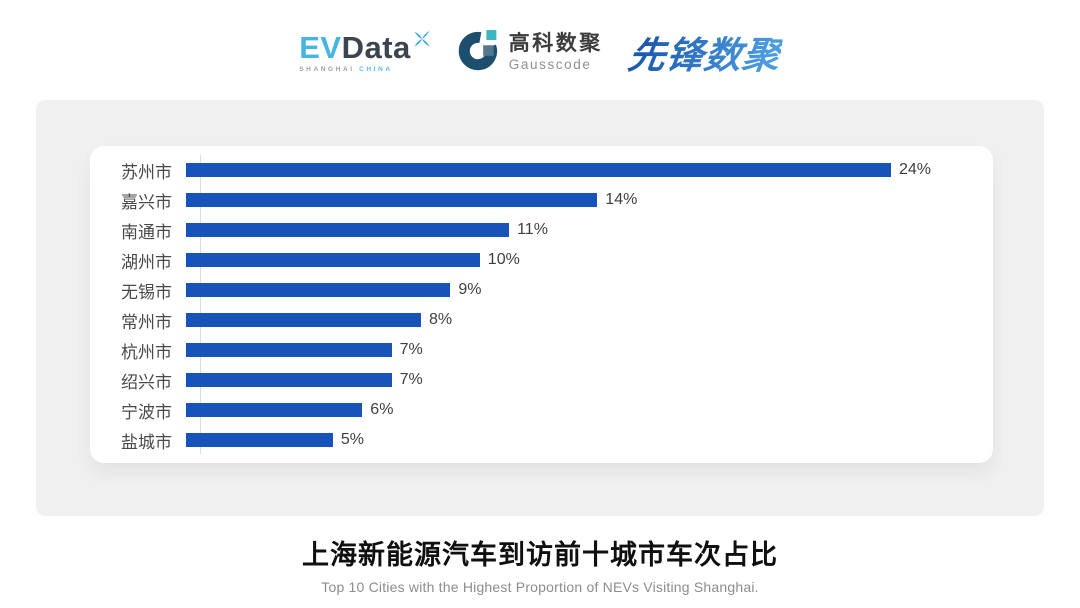 This screenshot has height=608, width=1080. Describe the element at coordinates (327, 69) in the screenshot. I see `evdata-shanghai-text: SHANGHAI` at that location.